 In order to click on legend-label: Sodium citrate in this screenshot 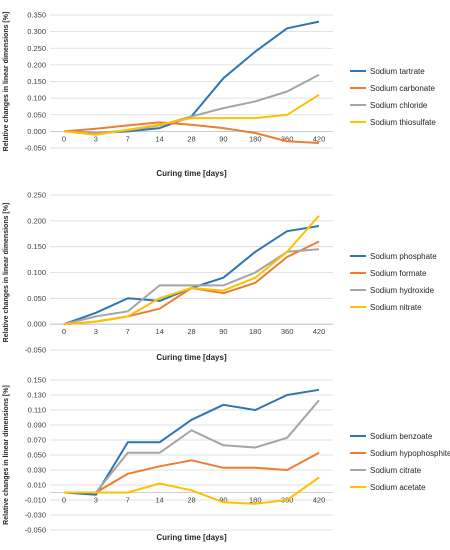, I will do `click(396, 470)`.